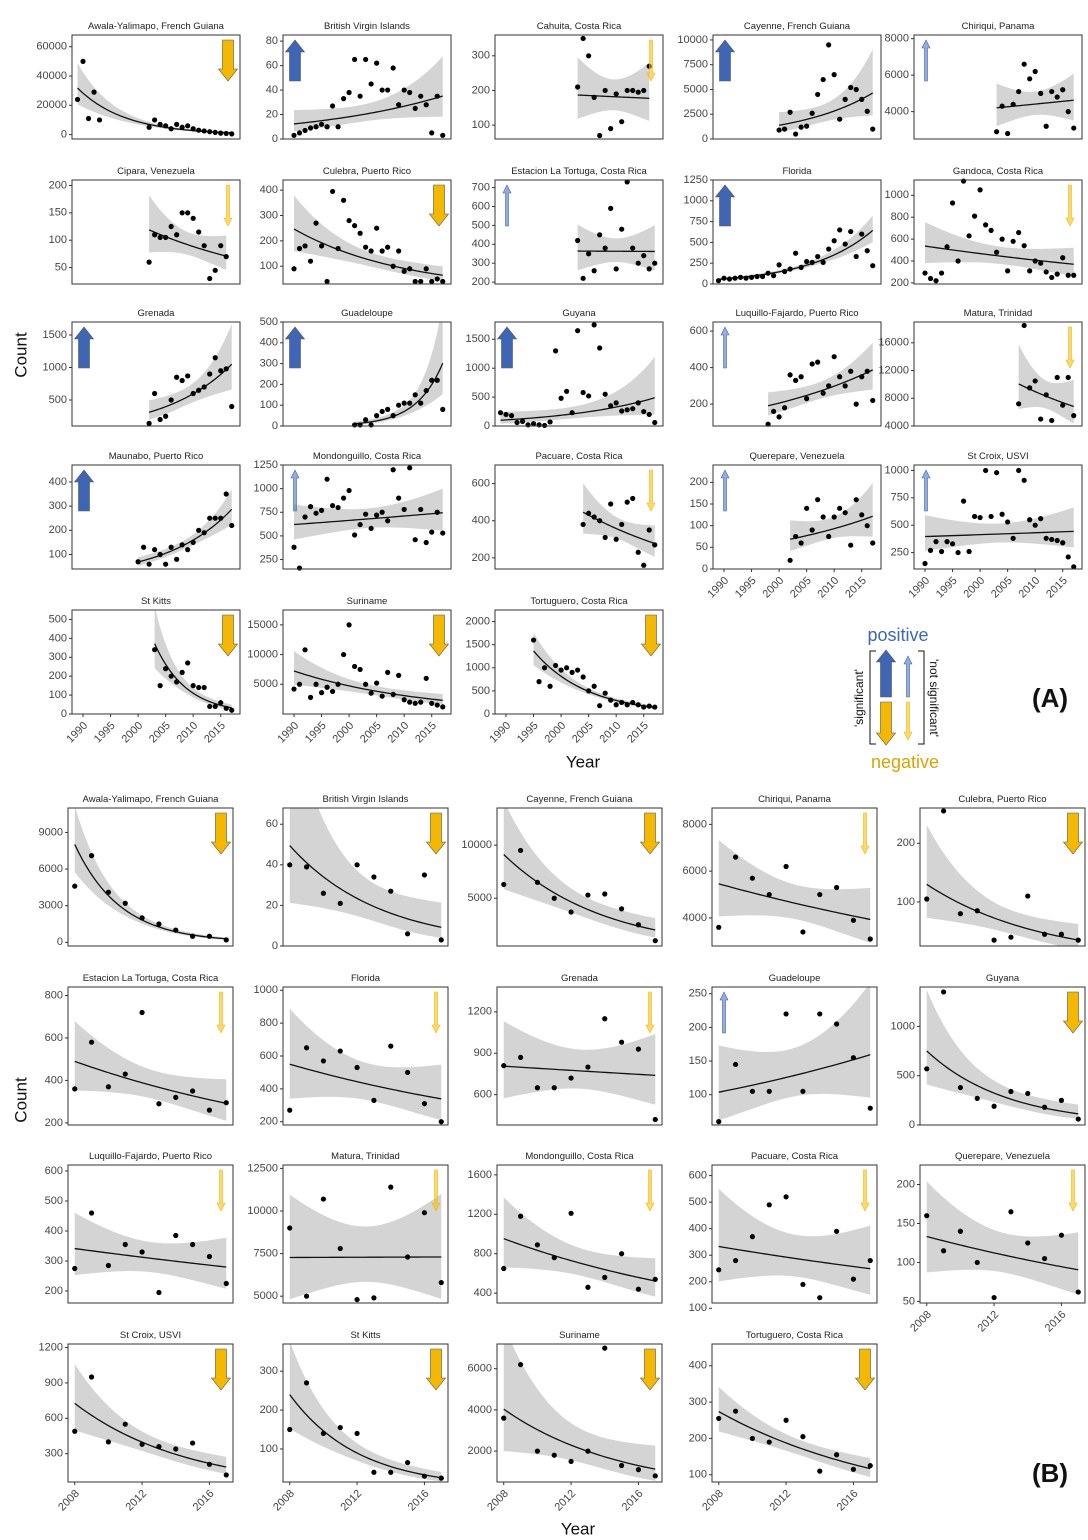 The width and height of the screenshot is (1088, 1540). I want to click on x-axis-label: Year, so click(578, 1528).